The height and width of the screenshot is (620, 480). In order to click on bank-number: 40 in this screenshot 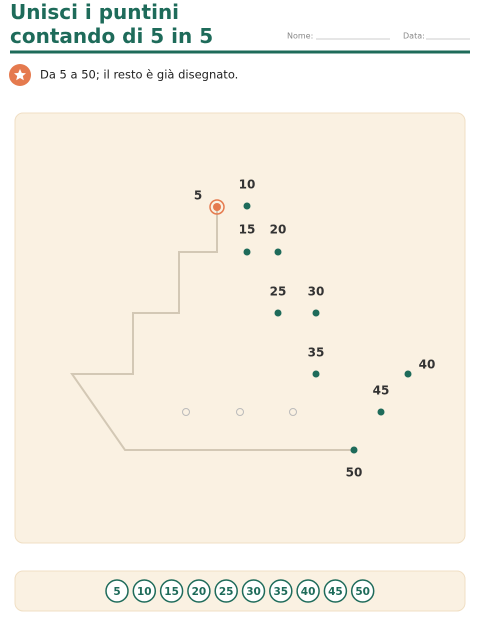, I will do `click(308, 592)`.